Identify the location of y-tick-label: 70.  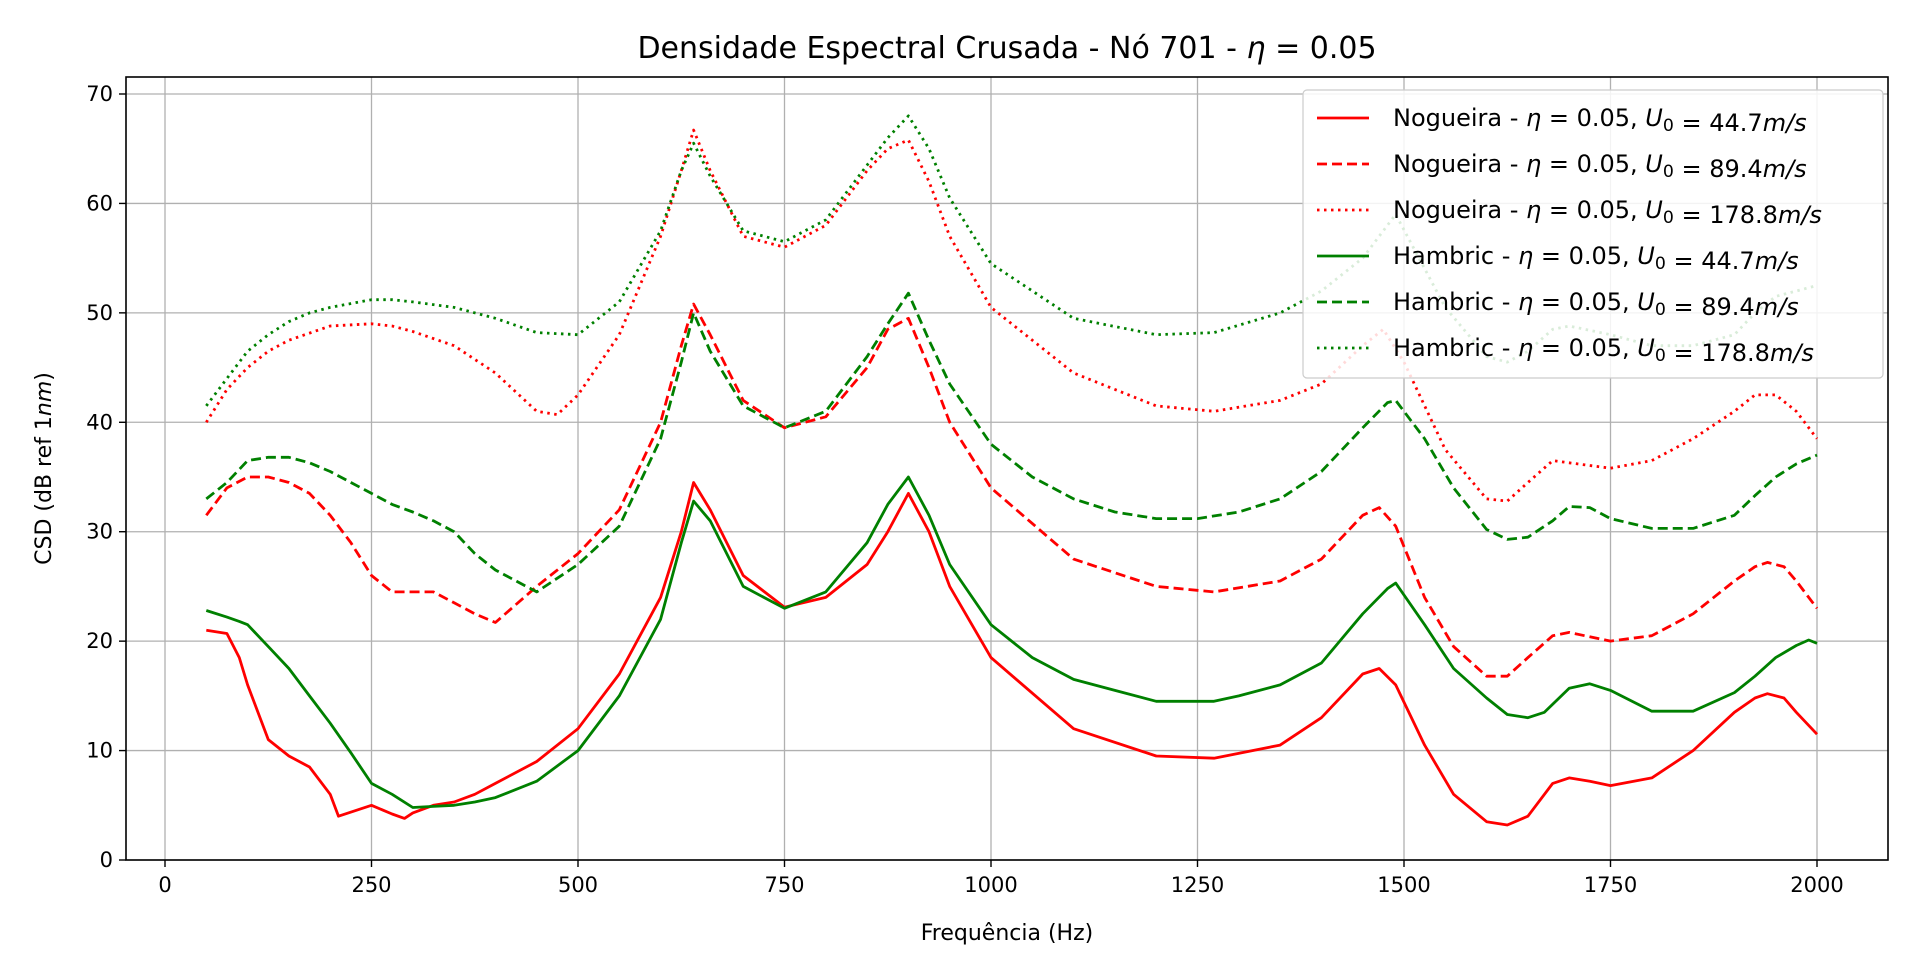
(99, 94).